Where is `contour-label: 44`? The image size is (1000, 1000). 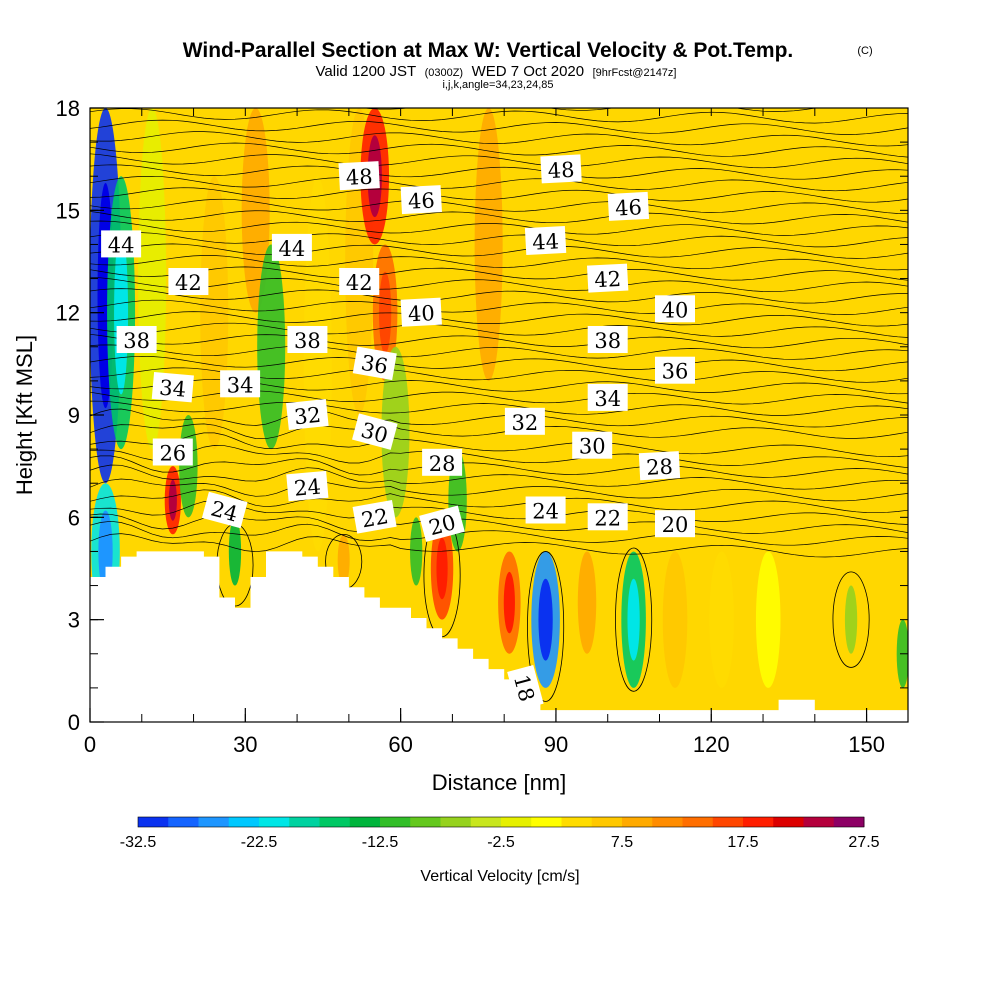
contour-label: 44 is located at coordinates (121, 244).